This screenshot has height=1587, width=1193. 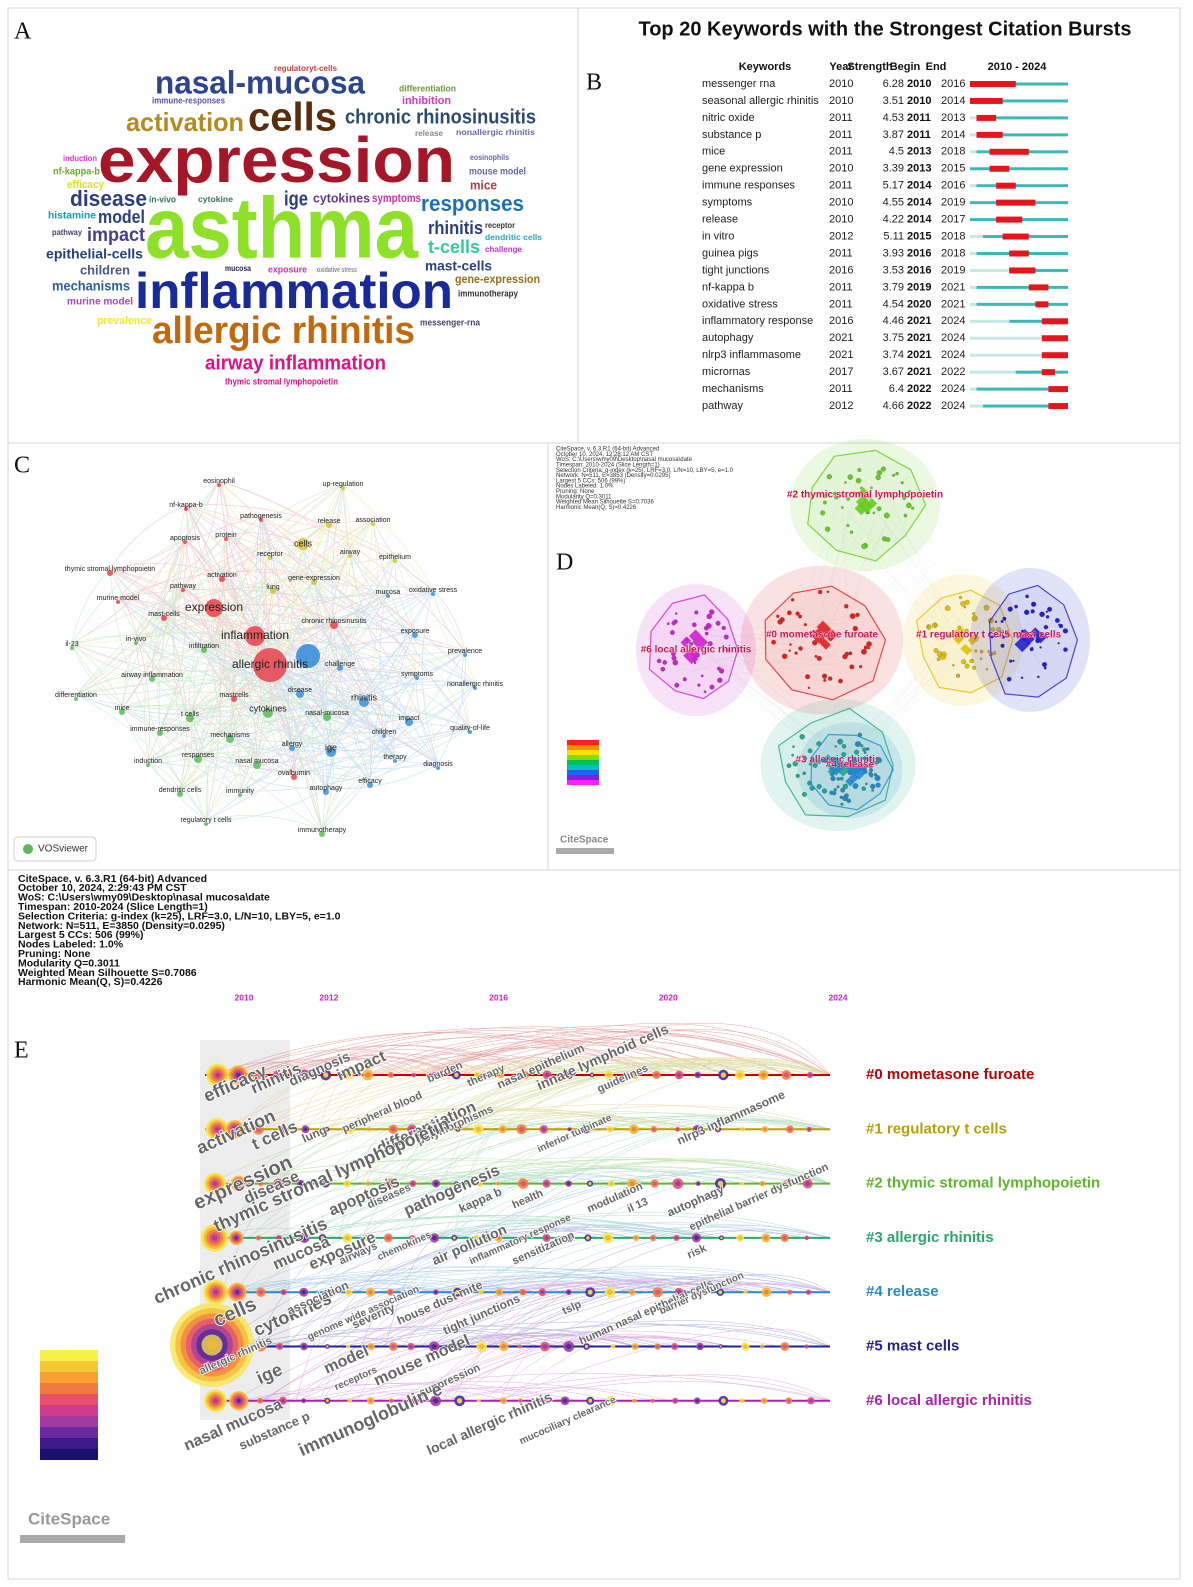 What do you see at coordinates (185, 538) in the screenshot?
I see `node-label: apoptosis` at bounding box center [185, 538].